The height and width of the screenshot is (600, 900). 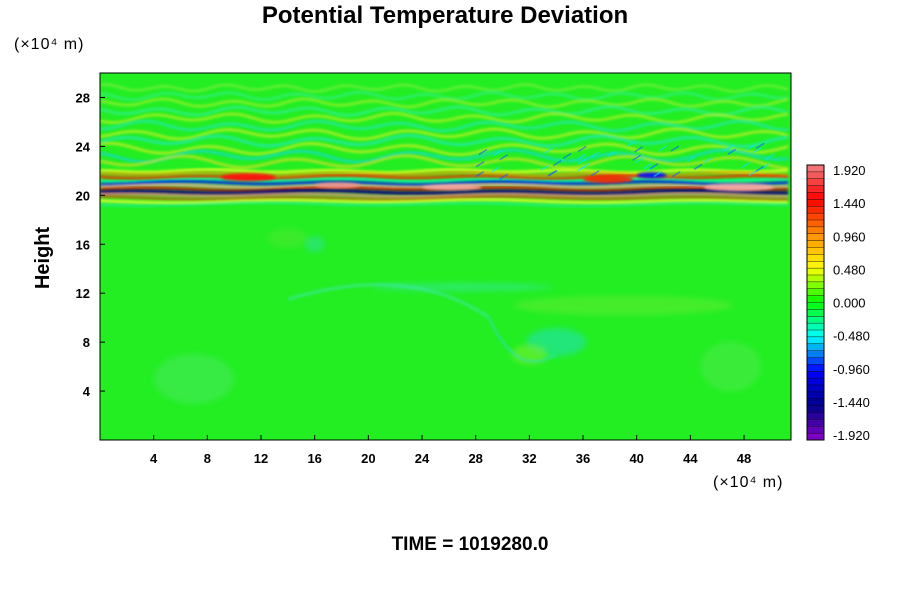 I want to click on colorbar-tick-label: -1.920, so click(x=851, y=435).